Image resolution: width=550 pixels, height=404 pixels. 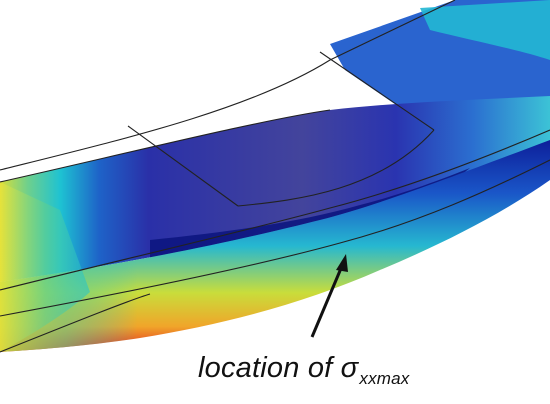 What do you see at coordinates (349, 368) in the screenshot?
I see `sigma-symbol: σ` at bounding box center [349, 368].